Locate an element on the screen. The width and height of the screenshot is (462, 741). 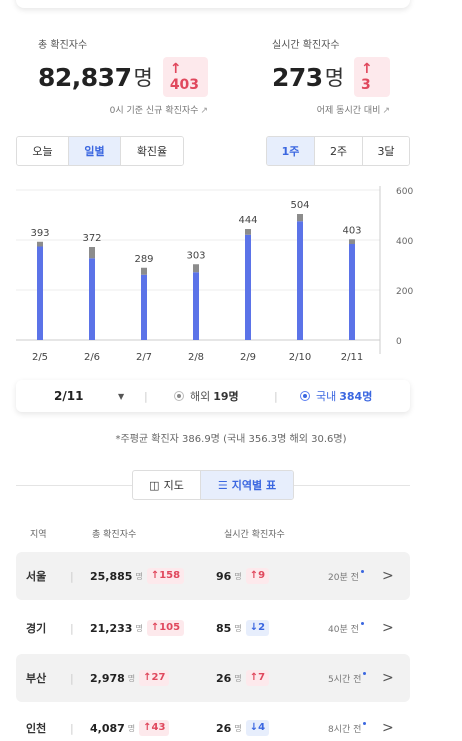
region-total-delta: ↑27 is located at coordinates (154, 678).